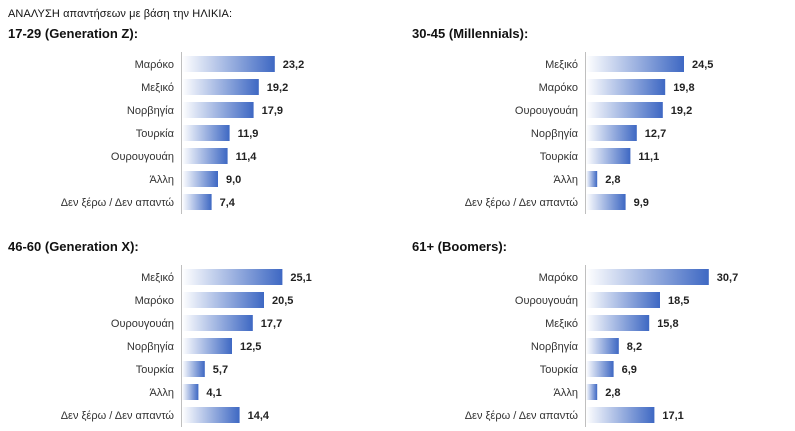 The image size is (795, 431). I want to click on data-label: 8,2, so click(634, 347).